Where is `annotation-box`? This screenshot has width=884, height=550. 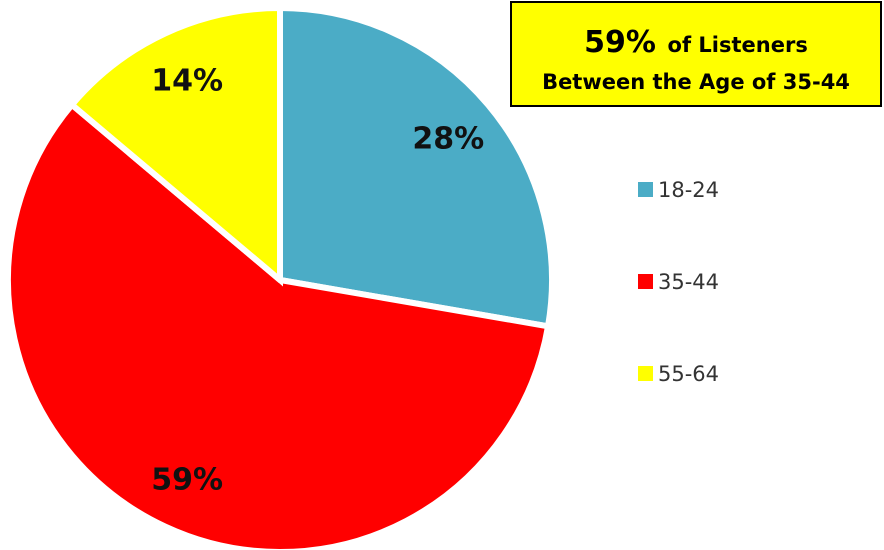 annotation-box is located at coordinates (696, 54).